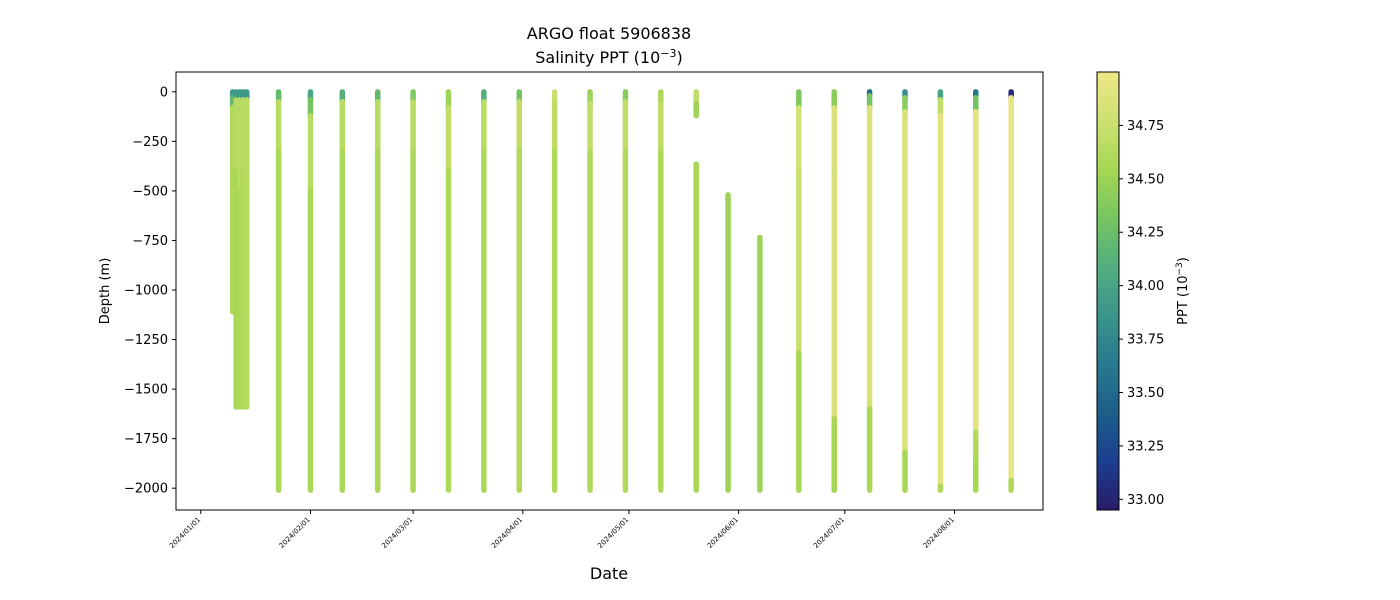  I want to click on x-tick-label-3: 2024/04/01, so click(507, 533).